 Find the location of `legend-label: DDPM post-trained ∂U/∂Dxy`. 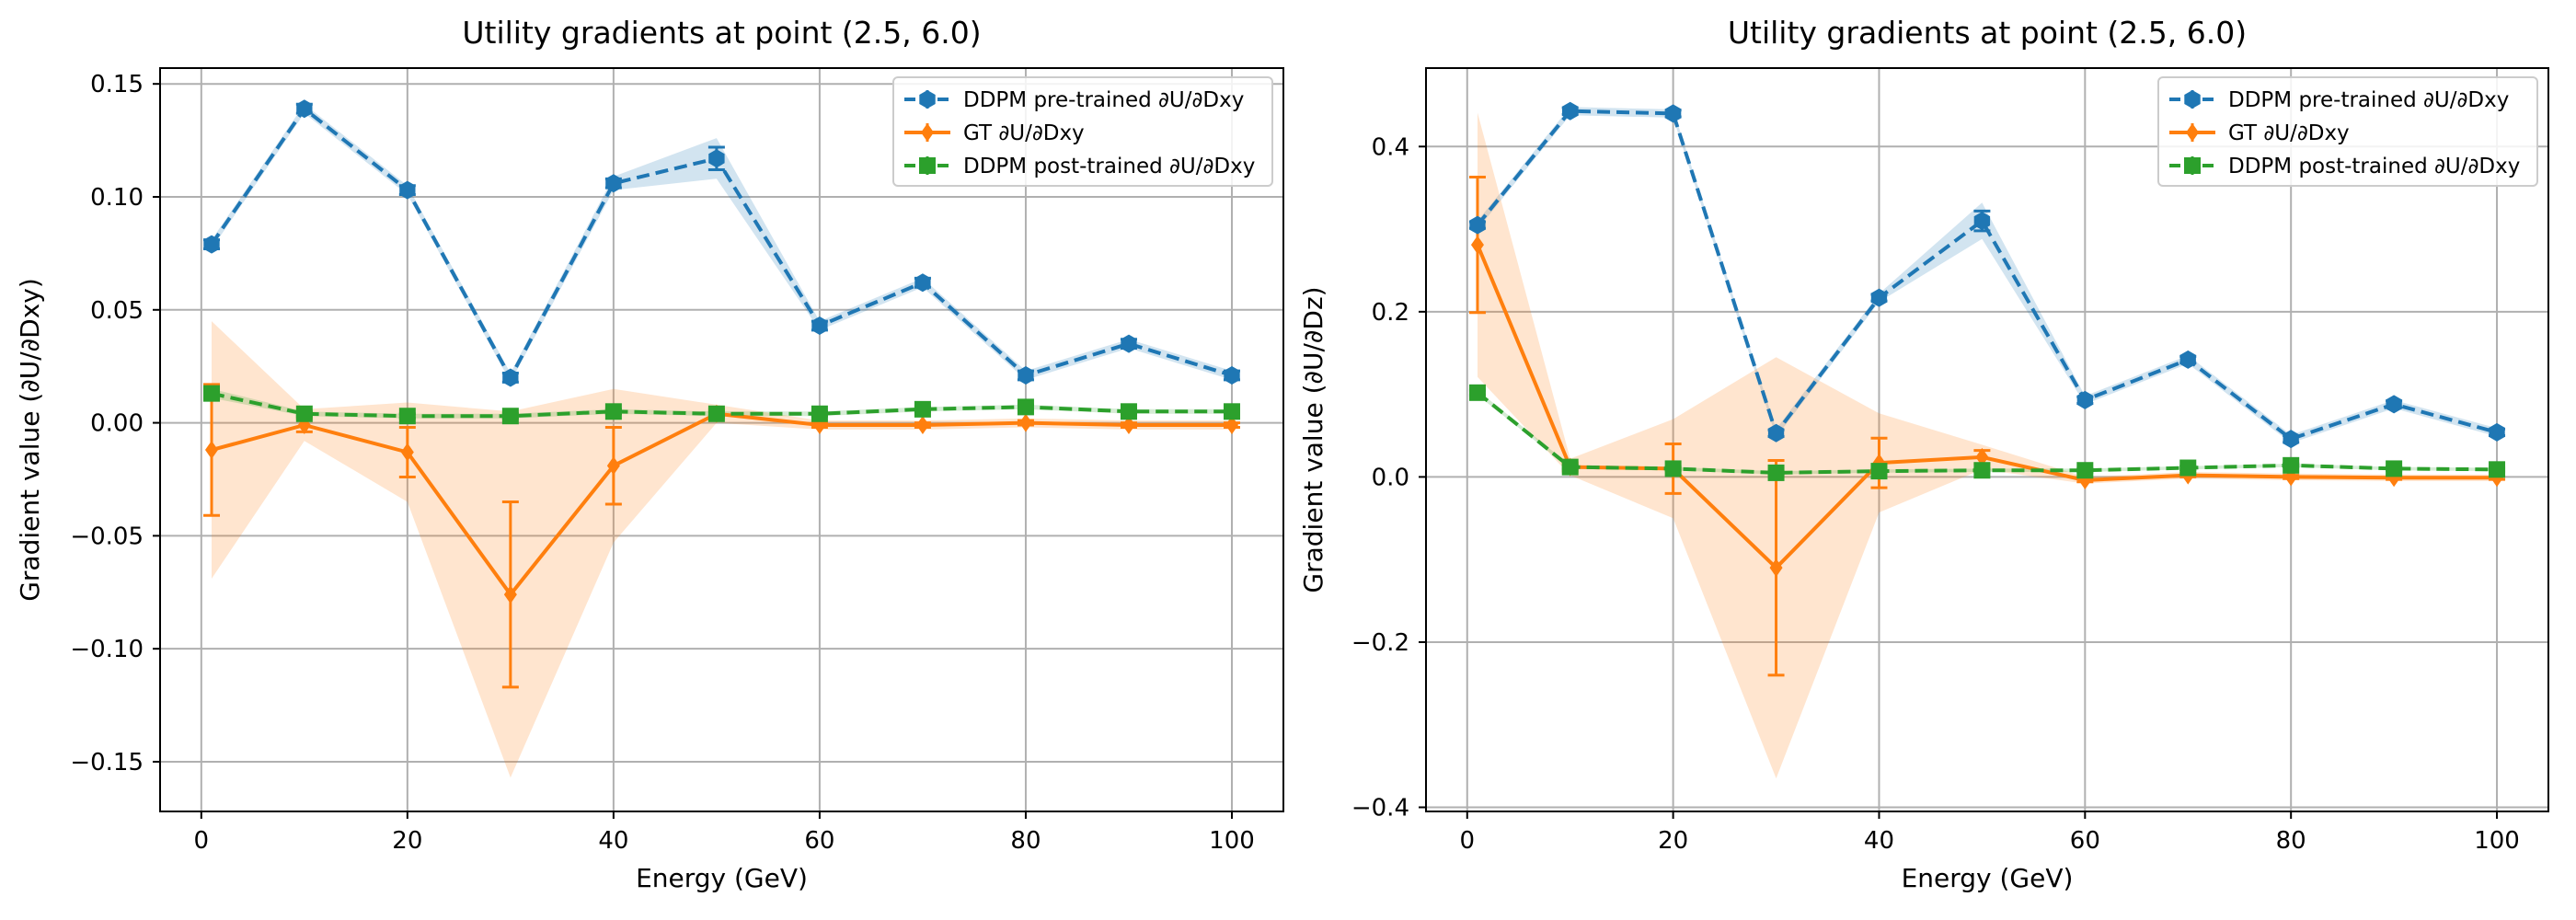

legend-label: DDPM post-trained ∂U/∂Dxy is located at coordinates (2374, 166).